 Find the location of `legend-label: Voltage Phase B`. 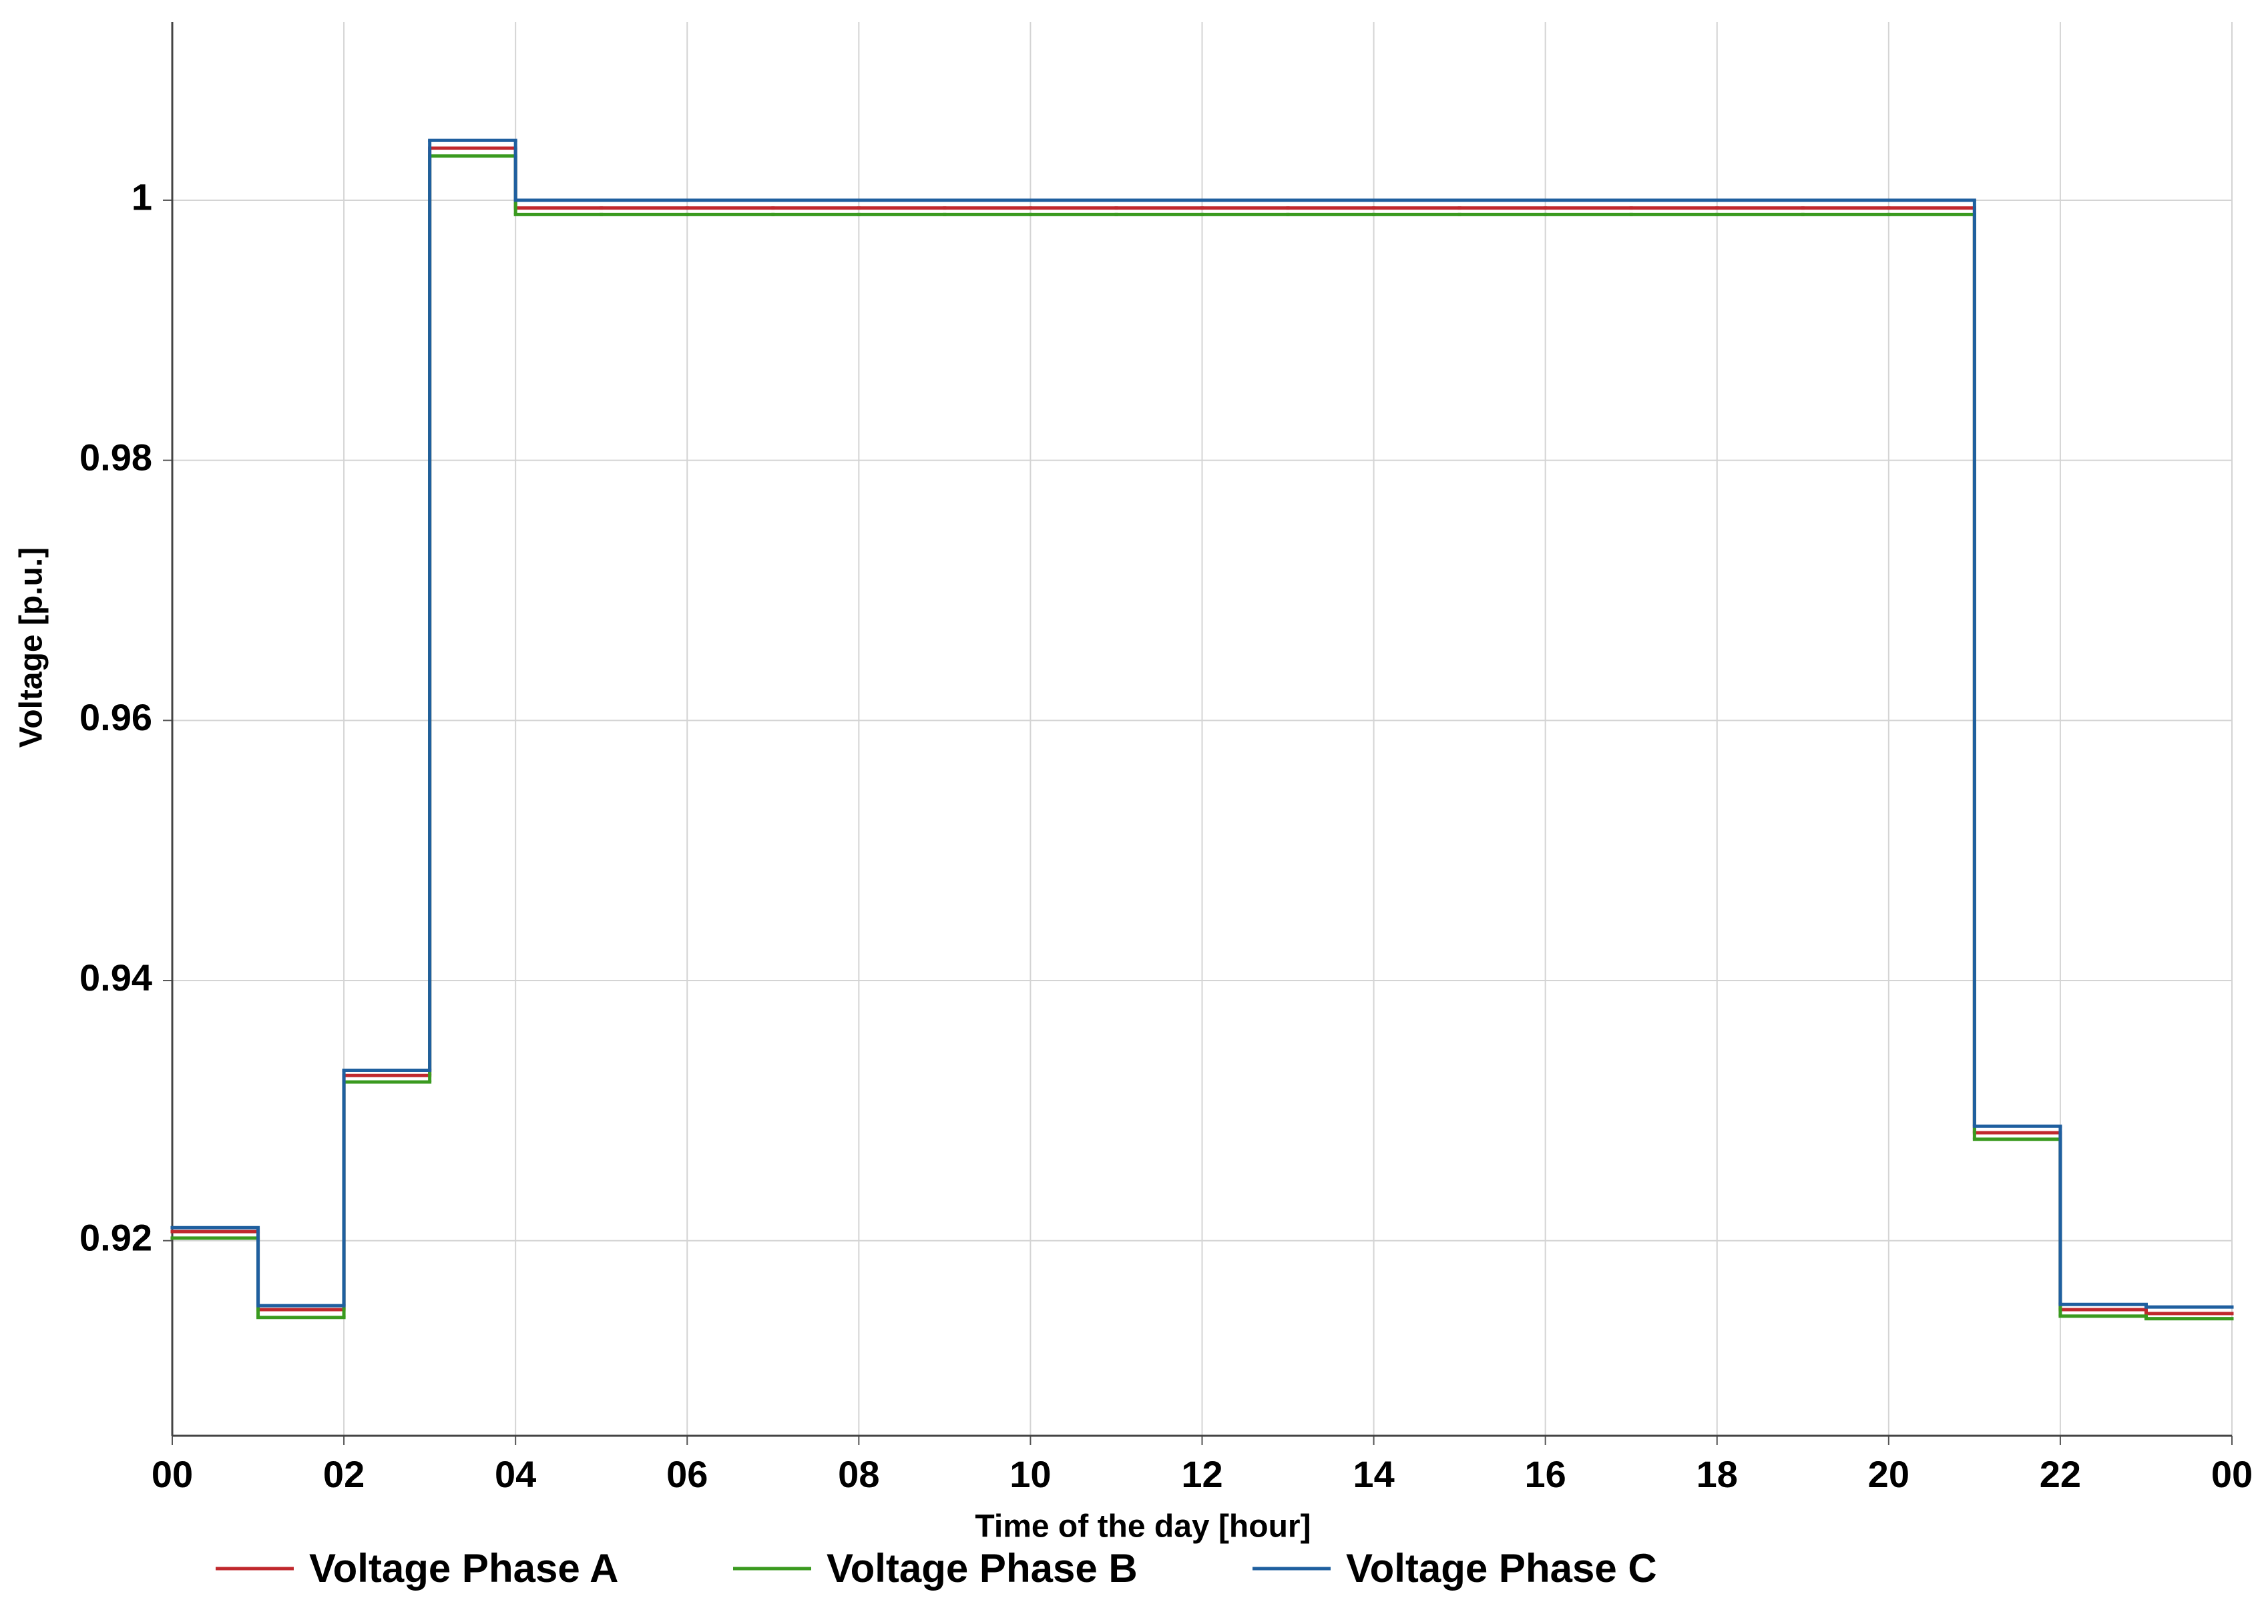

legend-label: Voltage Phase B is located at coordinates (982, 1568).